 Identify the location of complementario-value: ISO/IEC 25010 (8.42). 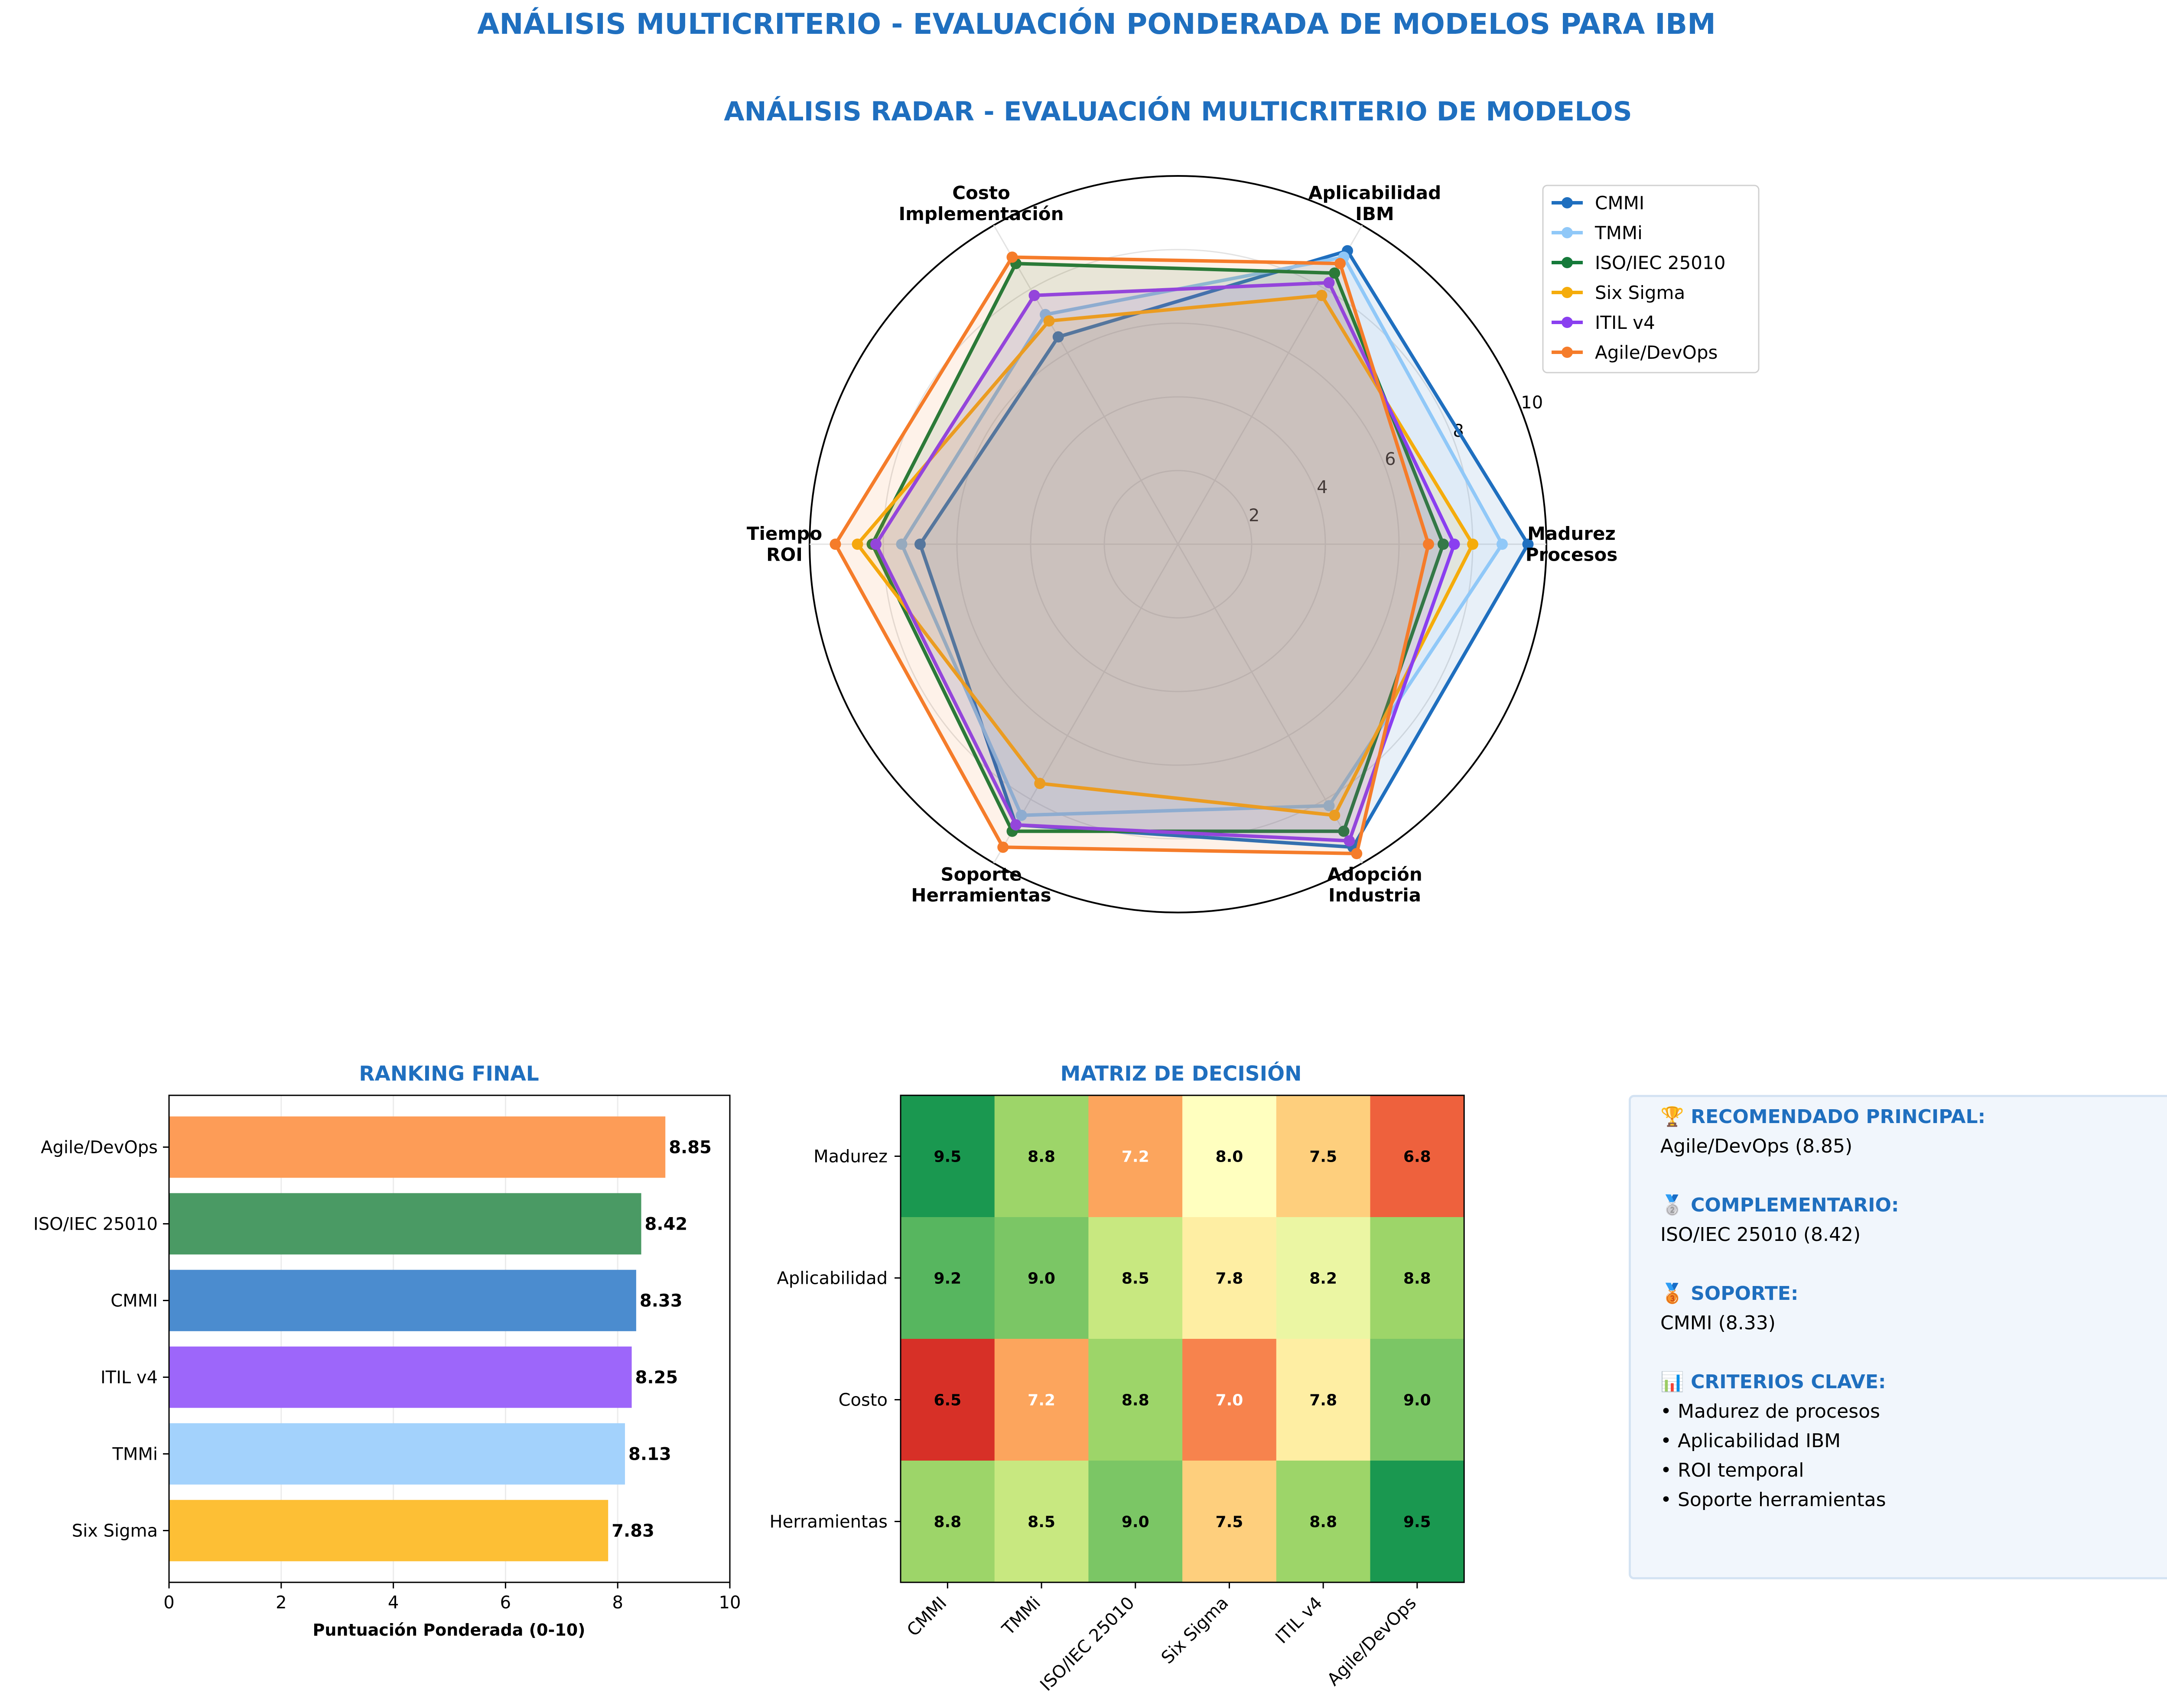
(1760, 1235).